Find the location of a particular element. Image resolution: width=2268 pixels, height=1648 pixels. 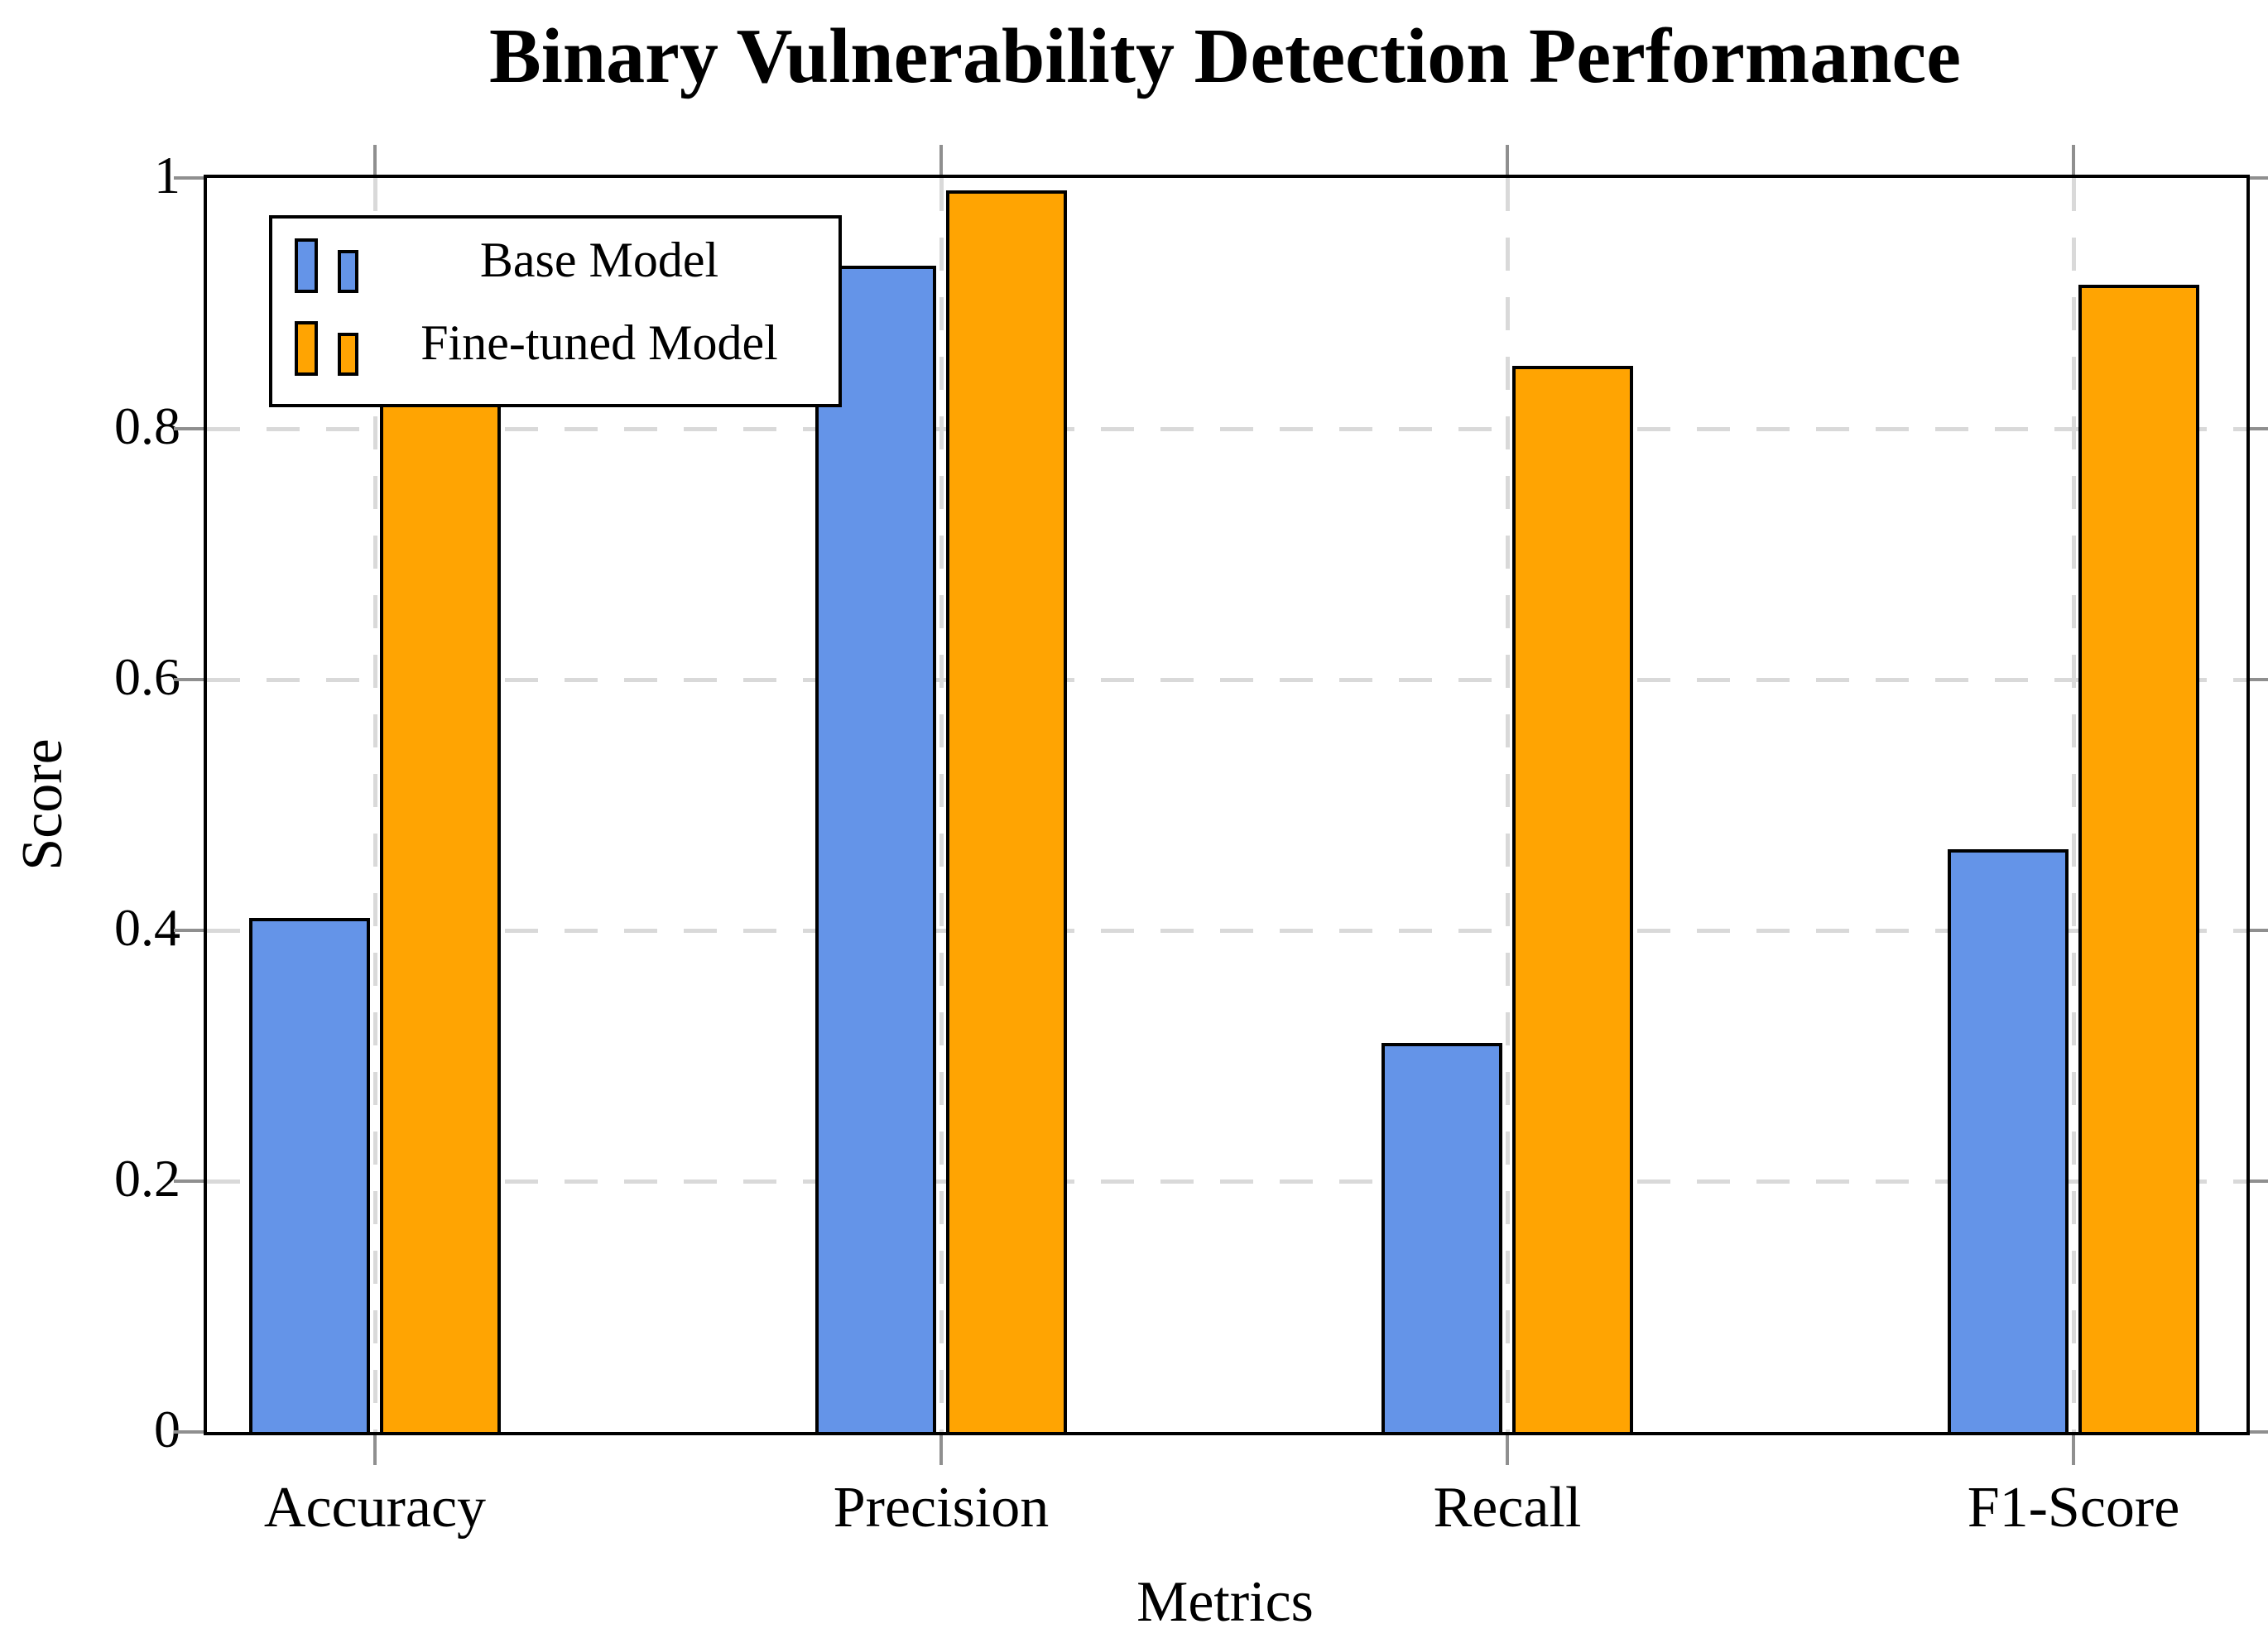

x-category-label-precision: Precision is located at coordinates (941, 1508).